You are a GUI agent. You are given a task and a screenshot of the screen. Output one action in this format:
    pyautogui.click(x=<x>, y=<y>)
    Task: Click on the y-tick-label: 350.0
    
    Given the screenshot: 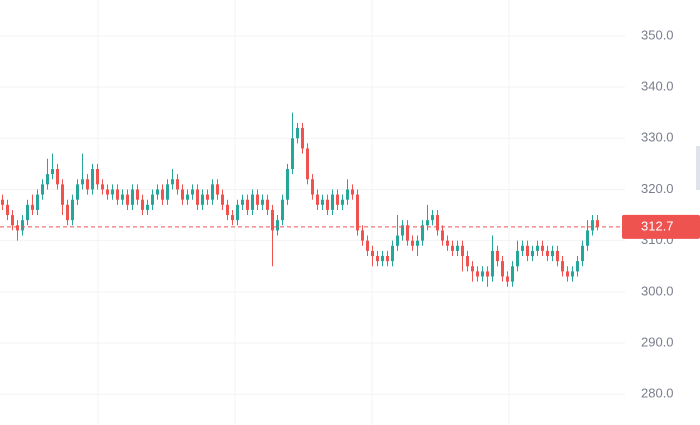 What is the action you would take?
    pyautogui.click(x=657, y=34)
    